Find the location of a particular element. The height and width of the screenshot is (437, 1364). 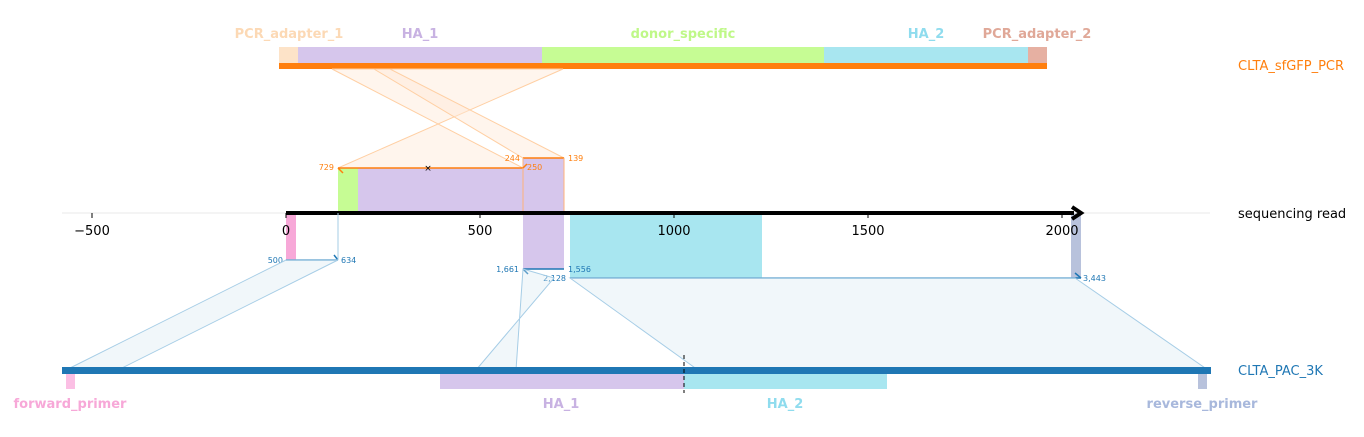

bottom-track-line is located at coordinates (636, 370).